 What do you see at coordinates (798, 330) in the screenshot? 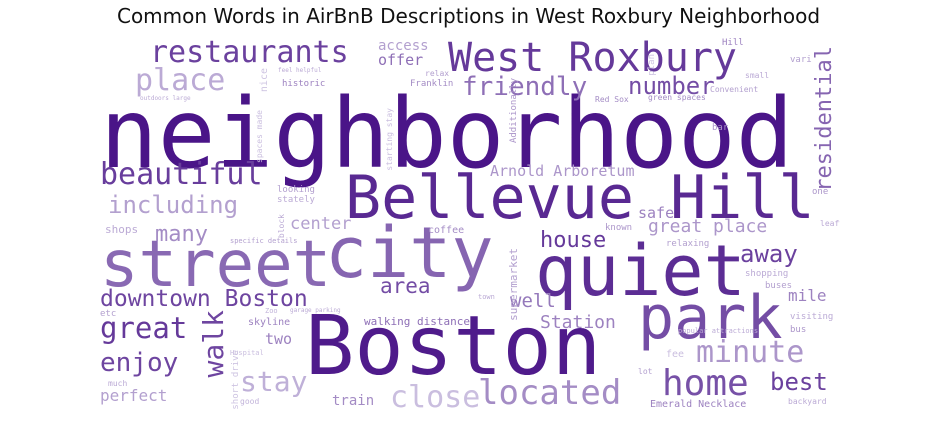
I see `cloud-word: bus` at bounding box center [798, 330].